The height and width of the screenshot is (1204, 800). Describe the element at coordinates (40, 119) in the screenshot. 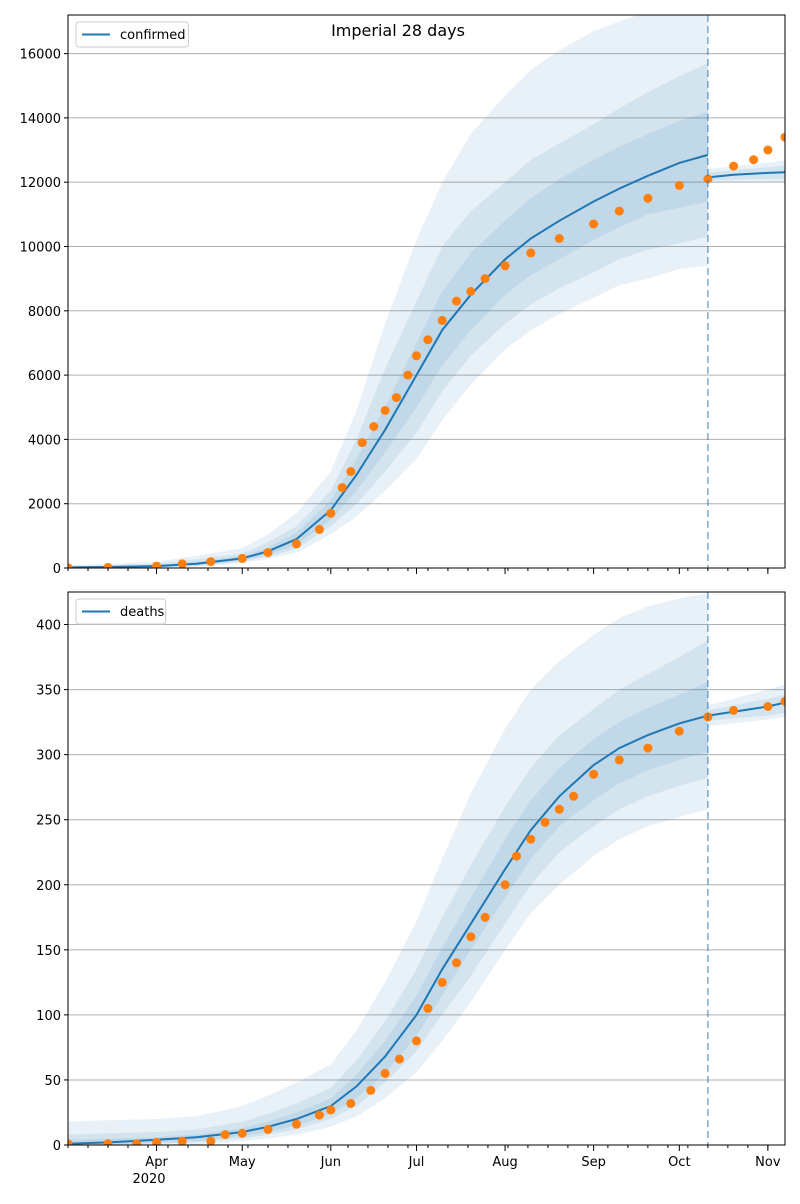

I see `y-tick-label: 14000` at that location.